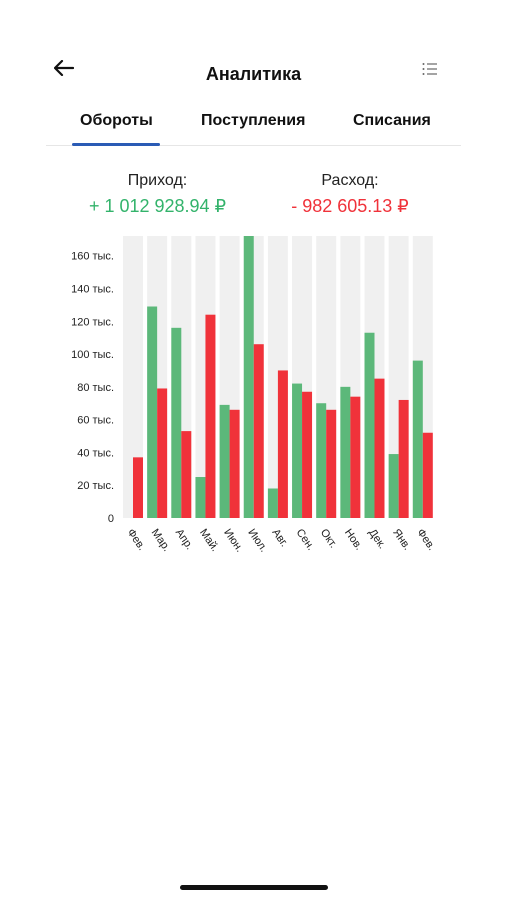 The height and width of the screenshot is (900, 507). I want to click on x-tick-label: Сен., so click(305, 540).